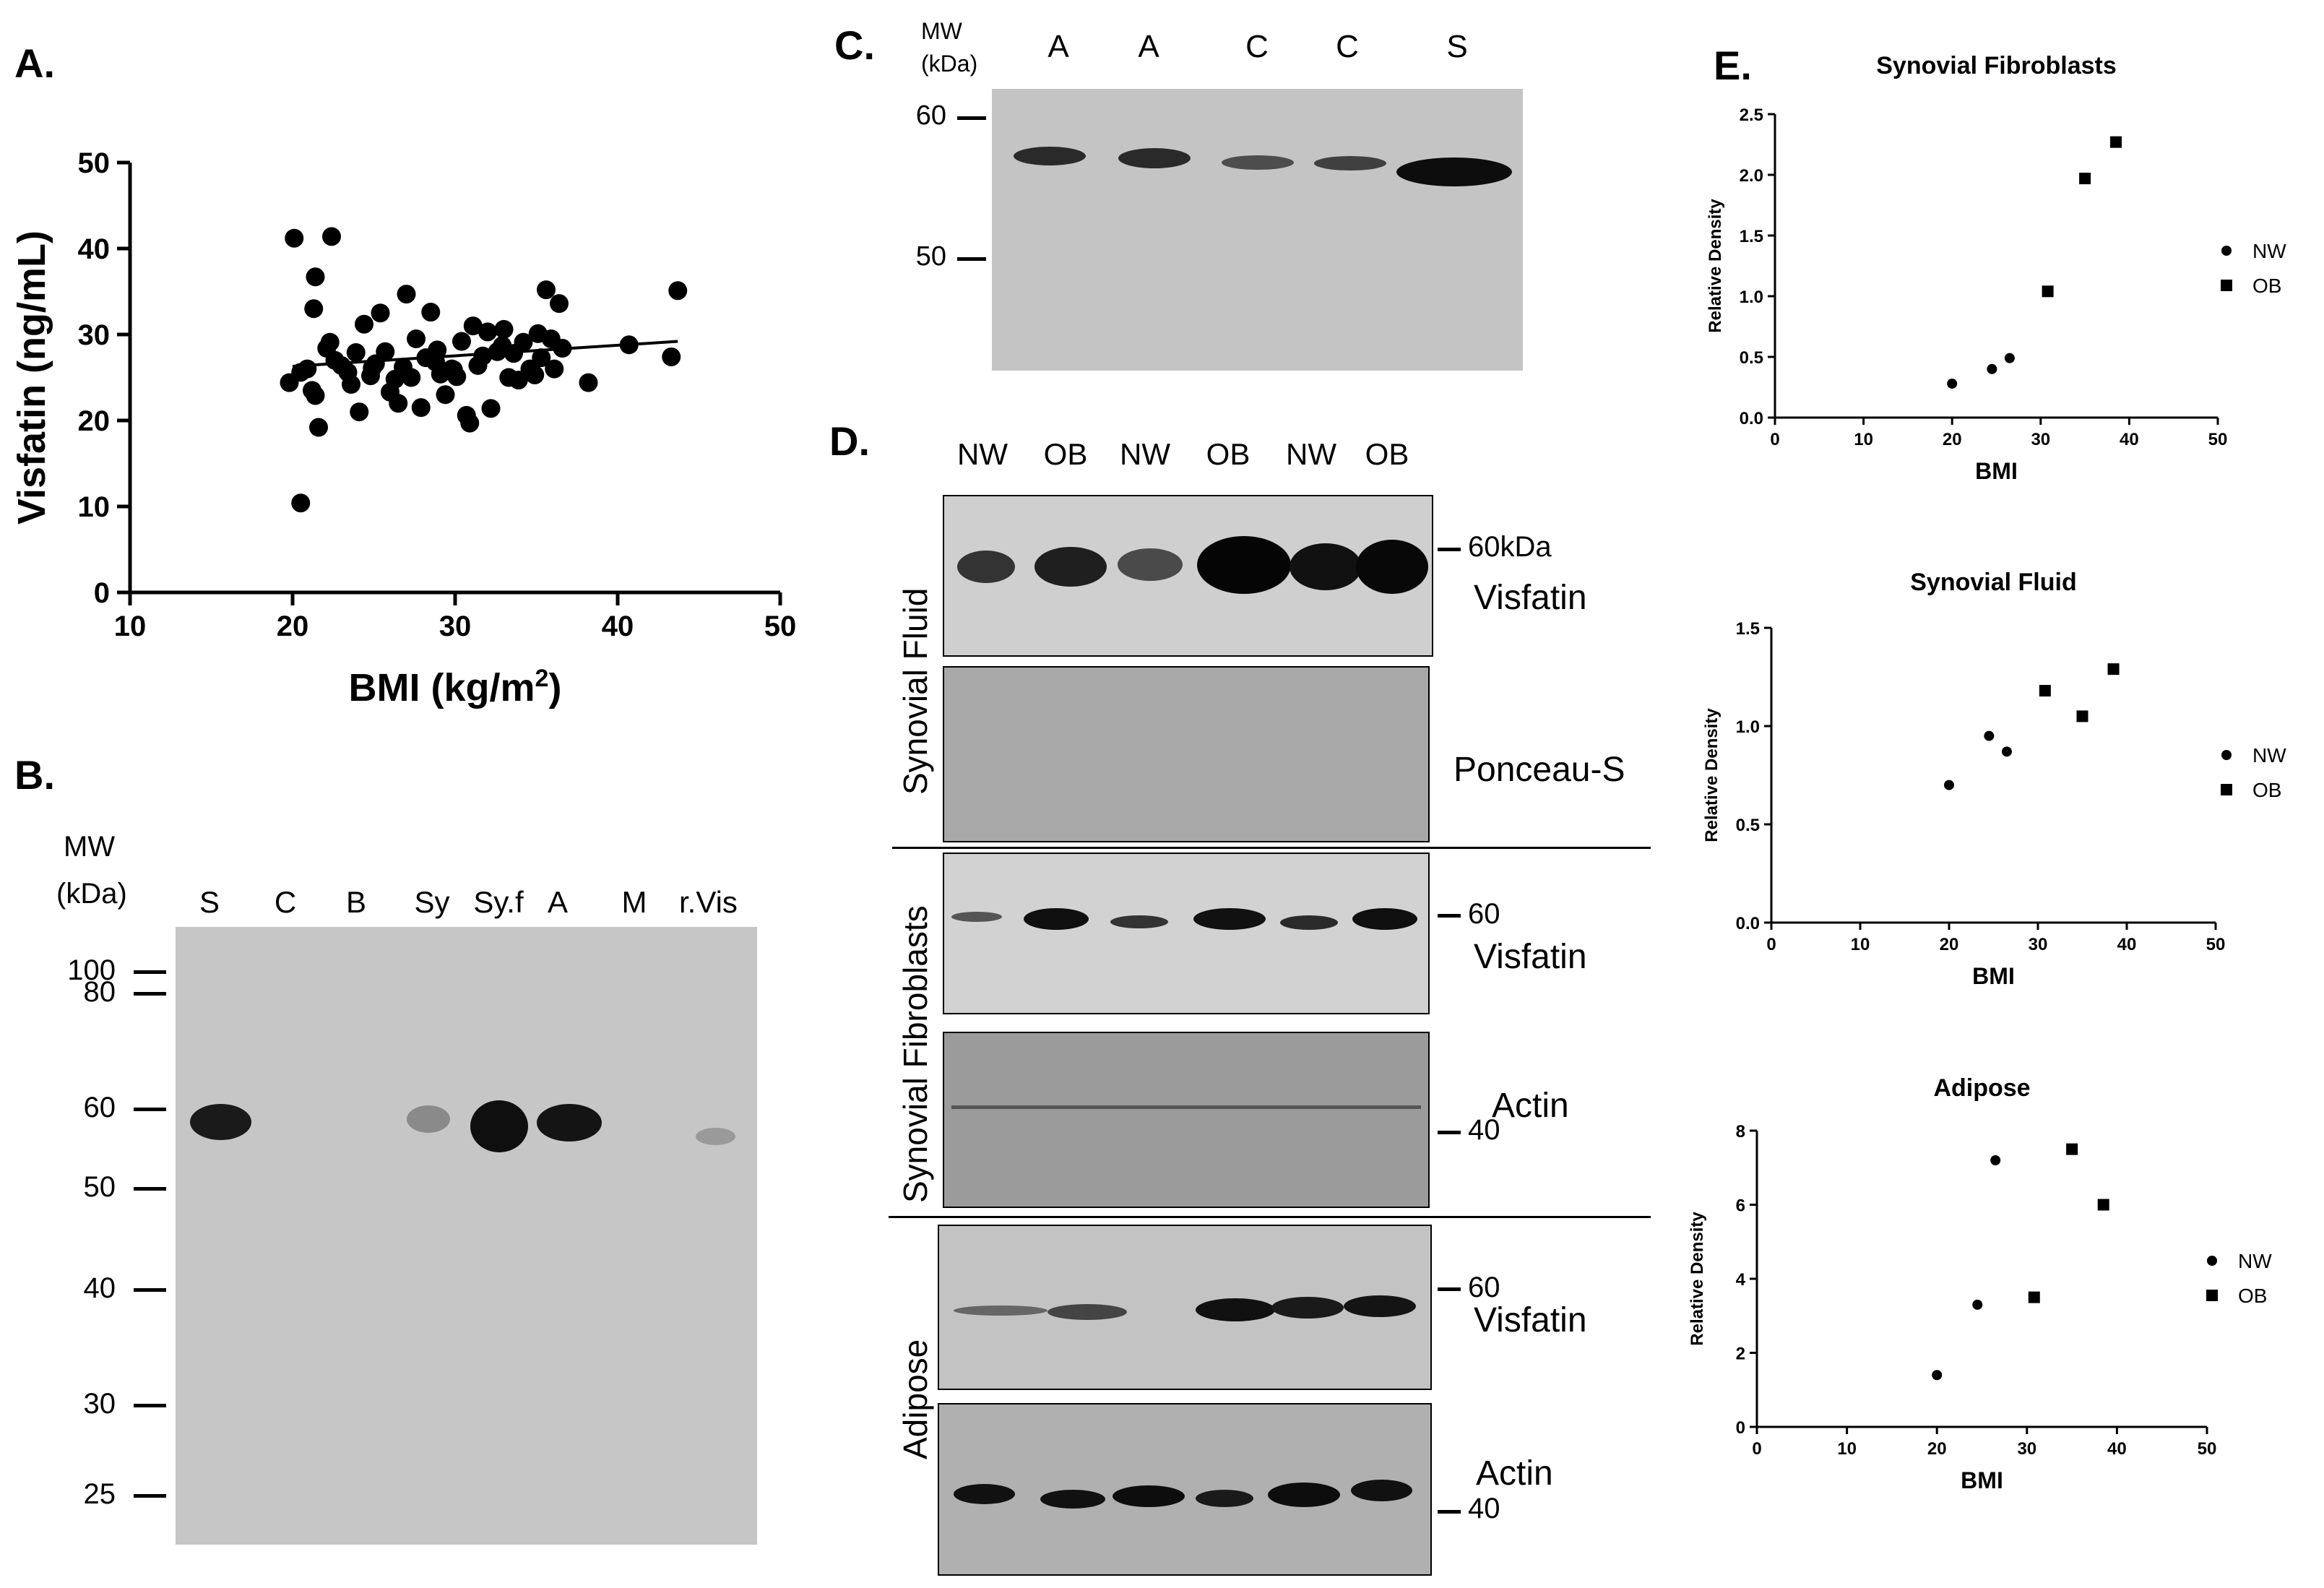 The width and height of the screenshot is (2324, 1588). Describe the element at coordinates (94, 421) in the screenshot. I see `y-tick-label: 20` at that location.